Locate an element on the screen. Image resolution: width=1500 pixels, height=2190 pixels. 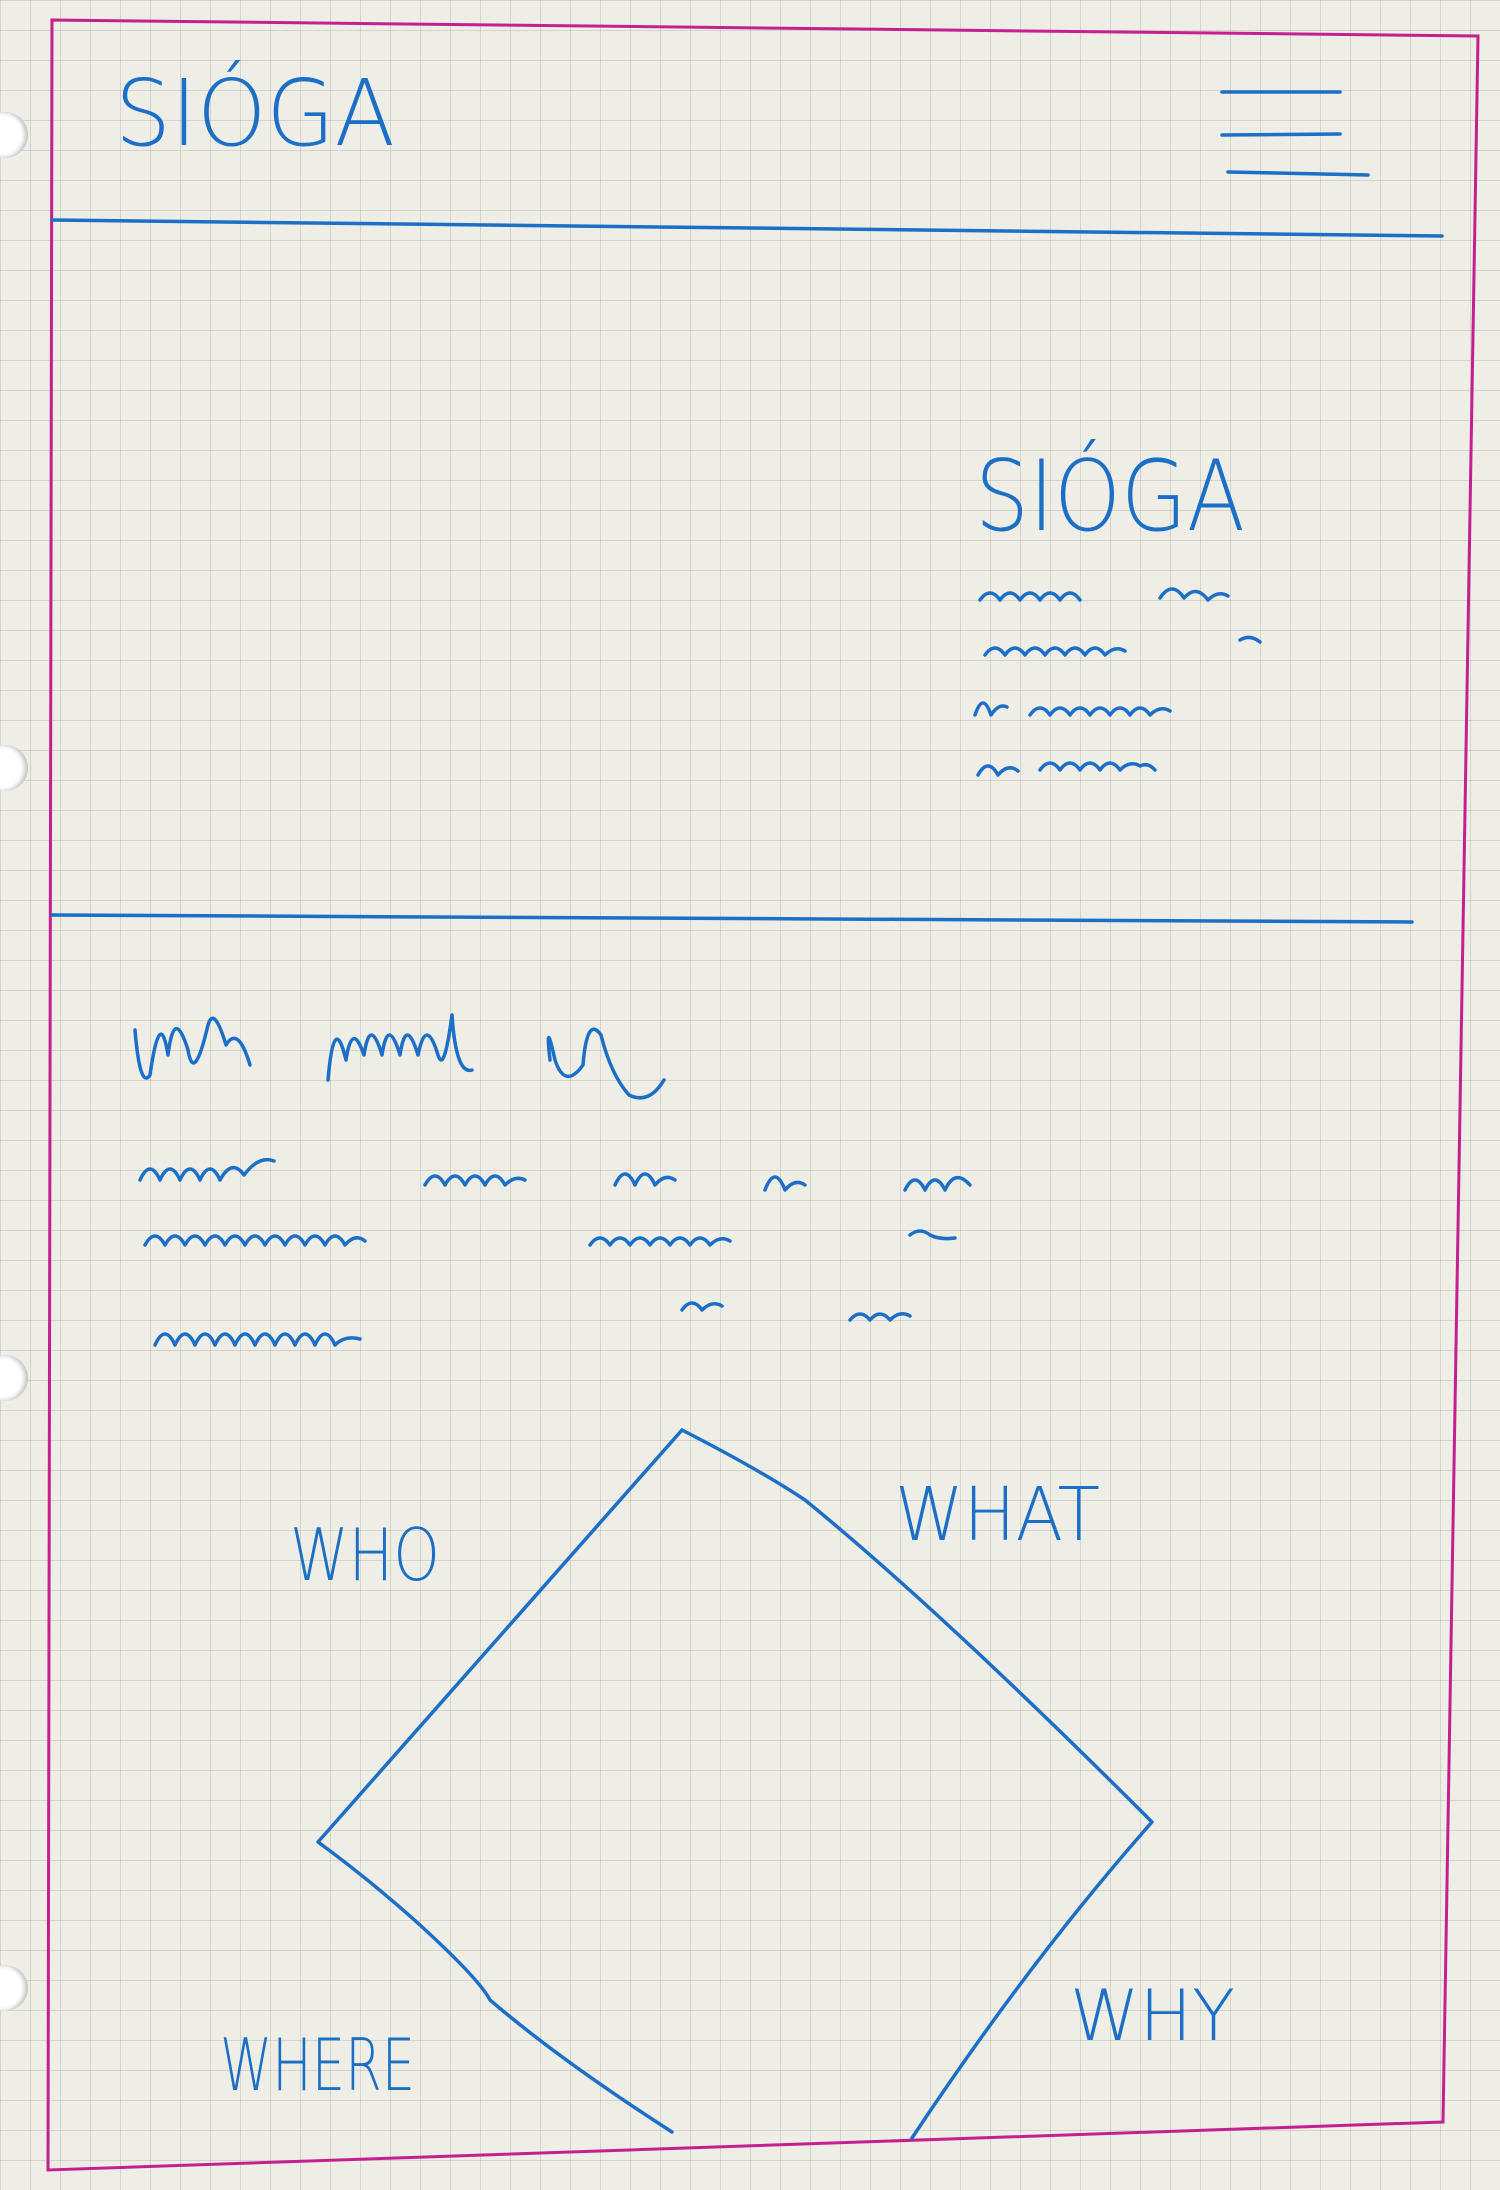
header: SIÓGA is located at coordinates (745, 121).